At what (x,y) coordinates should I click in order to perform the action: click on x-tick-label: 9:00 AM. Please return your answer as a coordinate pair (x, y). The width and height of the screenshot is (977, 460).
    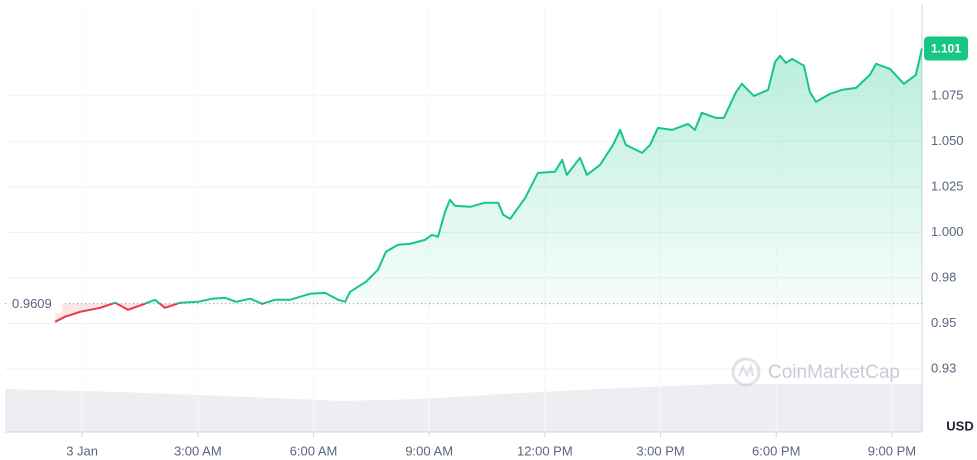
    Looking at the image, I should click on (429, 450).